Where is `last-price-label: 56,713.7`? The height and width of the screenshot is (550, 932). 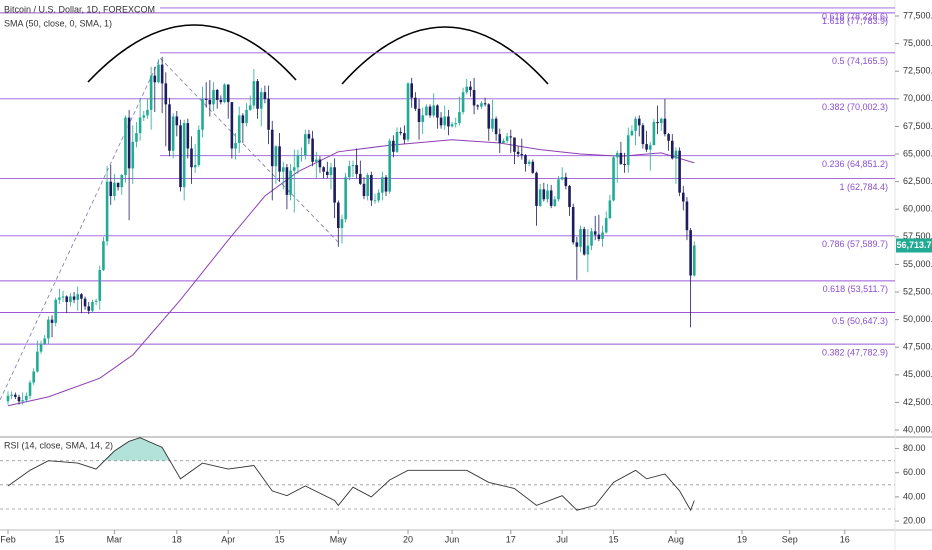 last-price-label: 56,713.7 is located at coordinates (913, 245).